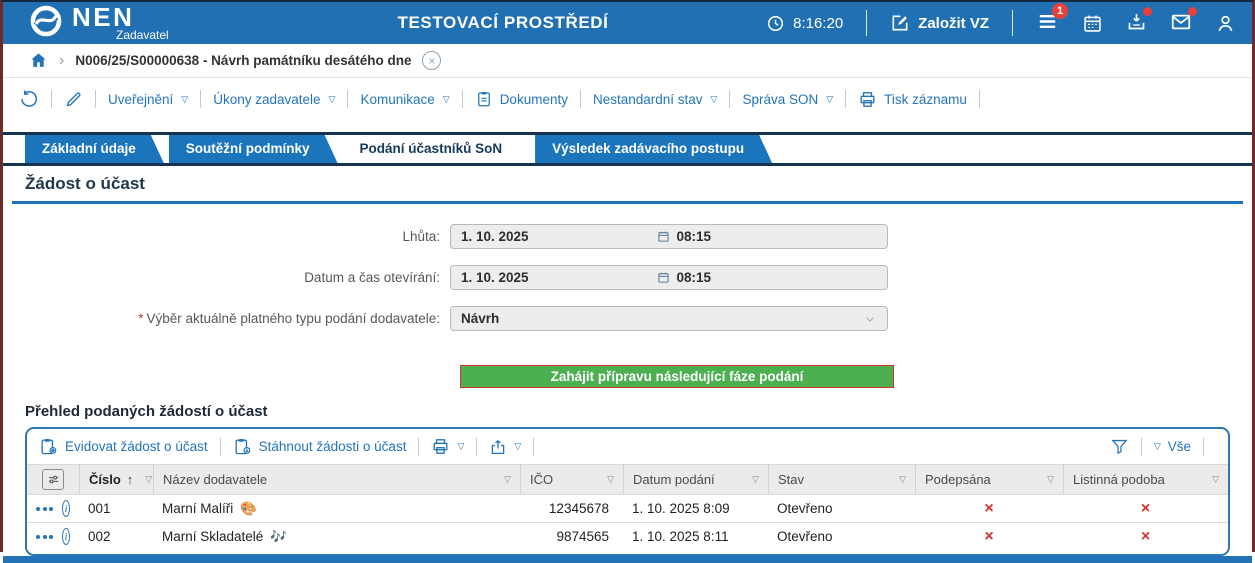 The height and width of the screenshot is (563, 1255). I want to click on column-header-cislo: Číslo ↑ ▽, so click(116, 479).